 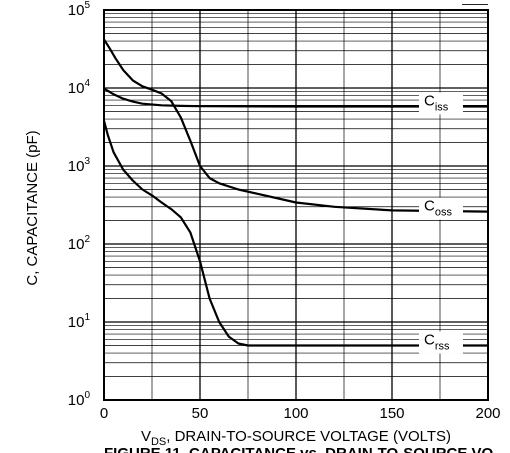 What do you see at coordinates (87, 161) in the screenshot?
I see `y-tick-exponent: 3` at bounding box center [87, 161].